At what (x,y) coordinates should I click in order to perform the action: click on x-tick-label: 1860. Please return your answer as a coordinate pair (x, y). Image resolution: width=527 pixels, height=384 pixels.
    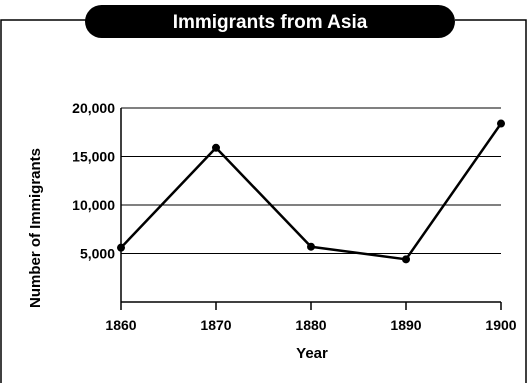
    Looking at the image, I should click on (120, 325).